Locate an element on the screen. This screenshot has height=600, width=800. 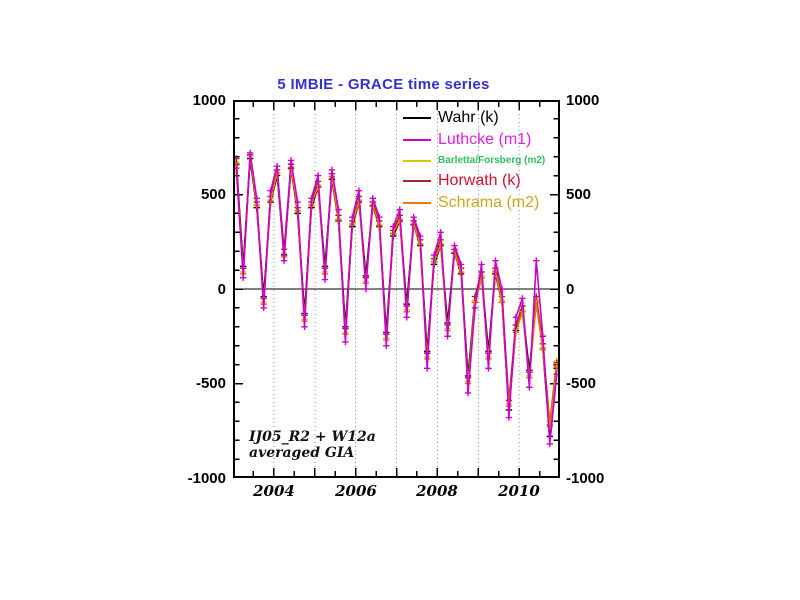
legend-item-barletta-forsberg: Barletta/Forsberg (m2) is located at coordinates (474, 160).